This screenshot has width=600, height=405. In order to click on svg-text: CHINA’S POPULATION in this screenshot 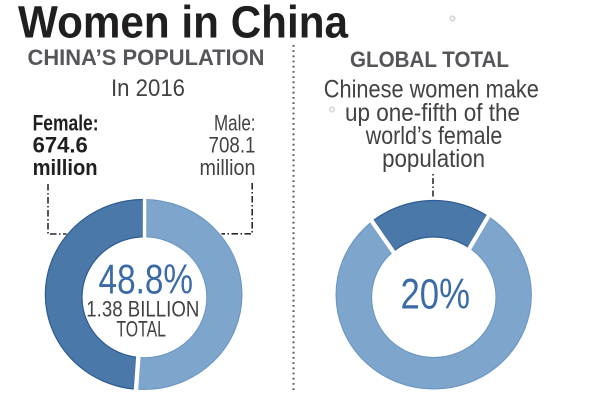, I will do `click(146, 57)`.